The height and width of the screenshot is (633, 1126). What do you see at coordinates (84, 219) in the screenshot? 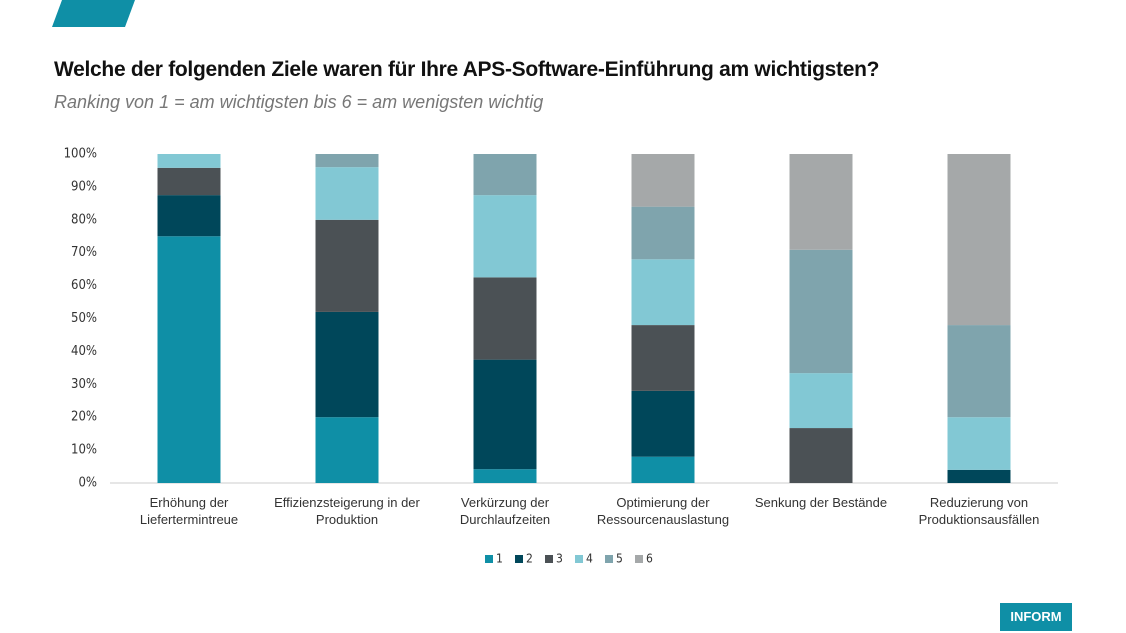
I see `y-tick-label: 80%` at bounding box center [84, 219].